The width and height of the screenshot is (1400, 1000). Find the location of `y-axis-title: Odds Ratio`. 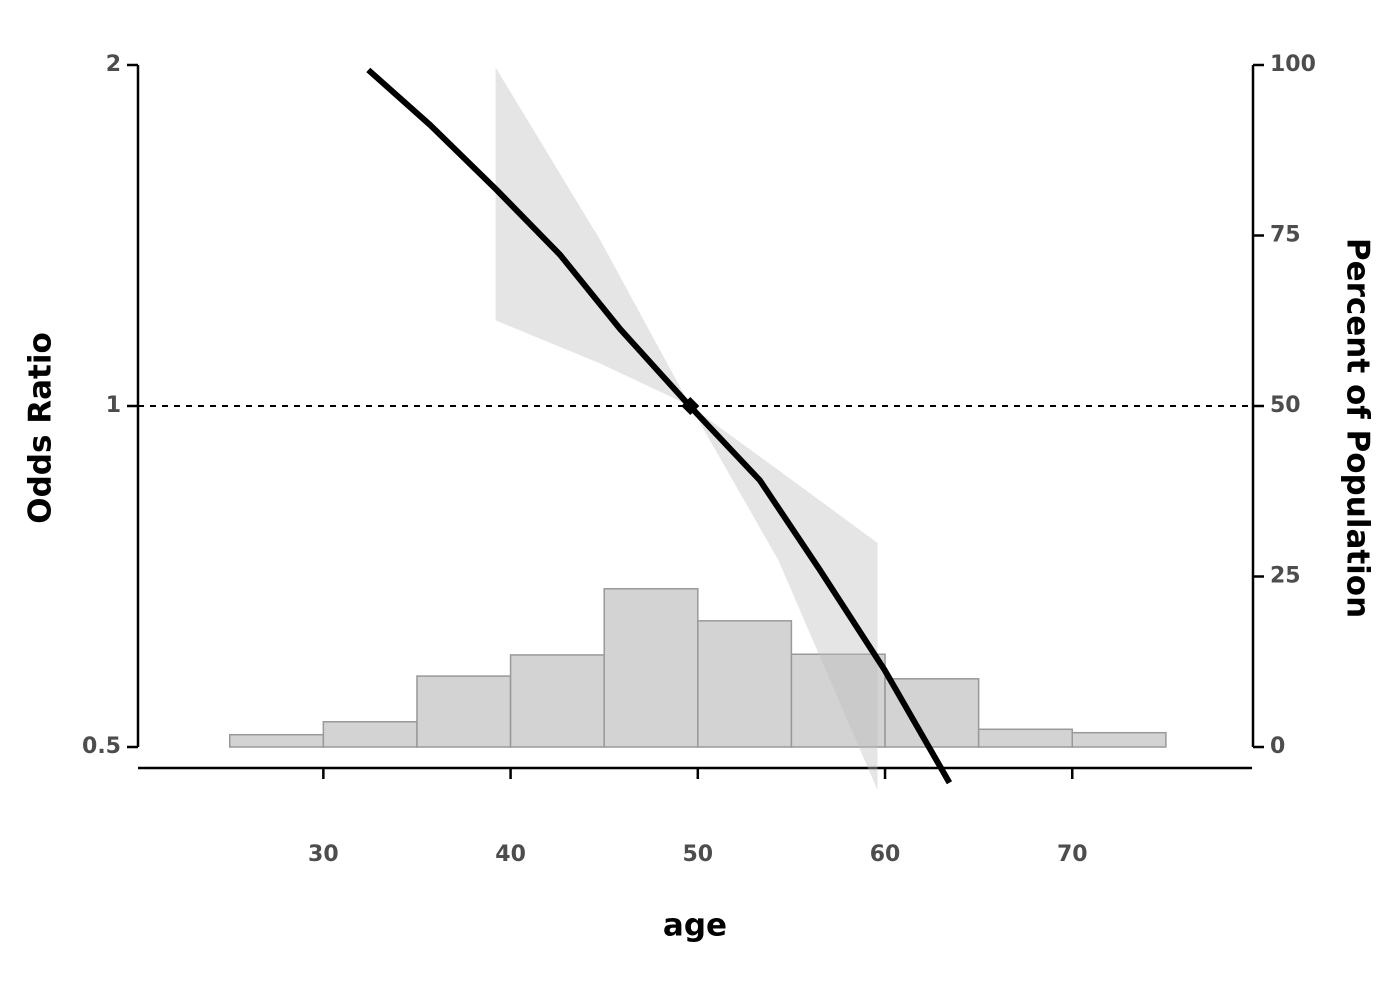

y-axis-title: Odds Ratio is located at coordinates (41, 428).